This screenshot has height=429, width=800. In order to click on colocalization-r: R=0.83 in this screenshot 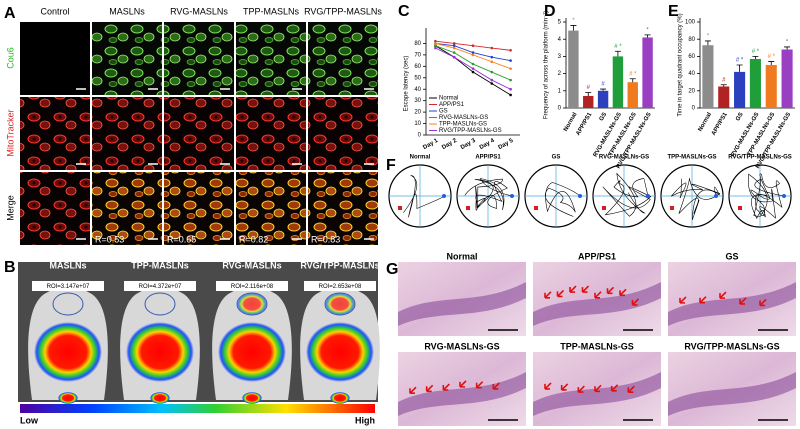, I will do `click(325, 239)`.